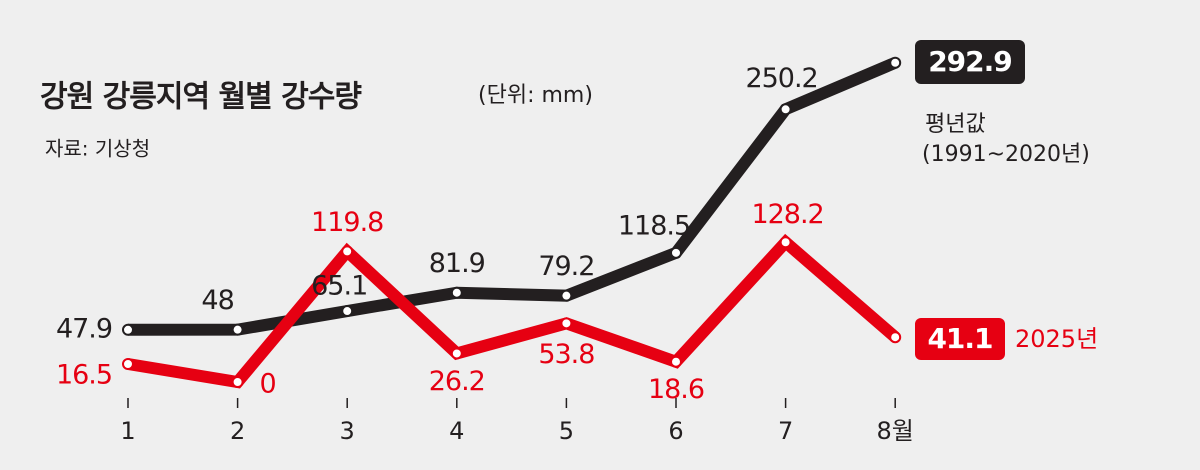  I want to click on data-label: 118.5, so click(654, 225).